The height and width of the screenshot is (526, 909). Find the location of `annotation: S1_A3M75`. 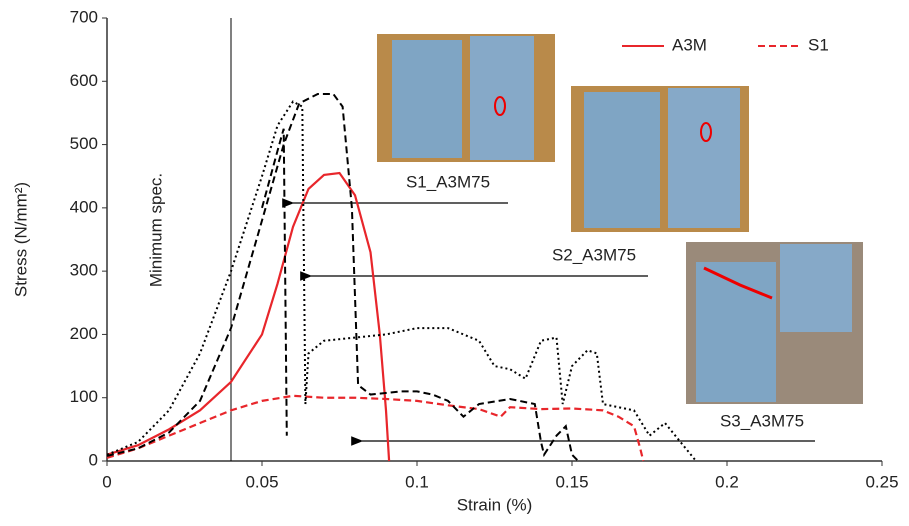

annotation: S1_A3M75 is located at coordinates (448, 181).